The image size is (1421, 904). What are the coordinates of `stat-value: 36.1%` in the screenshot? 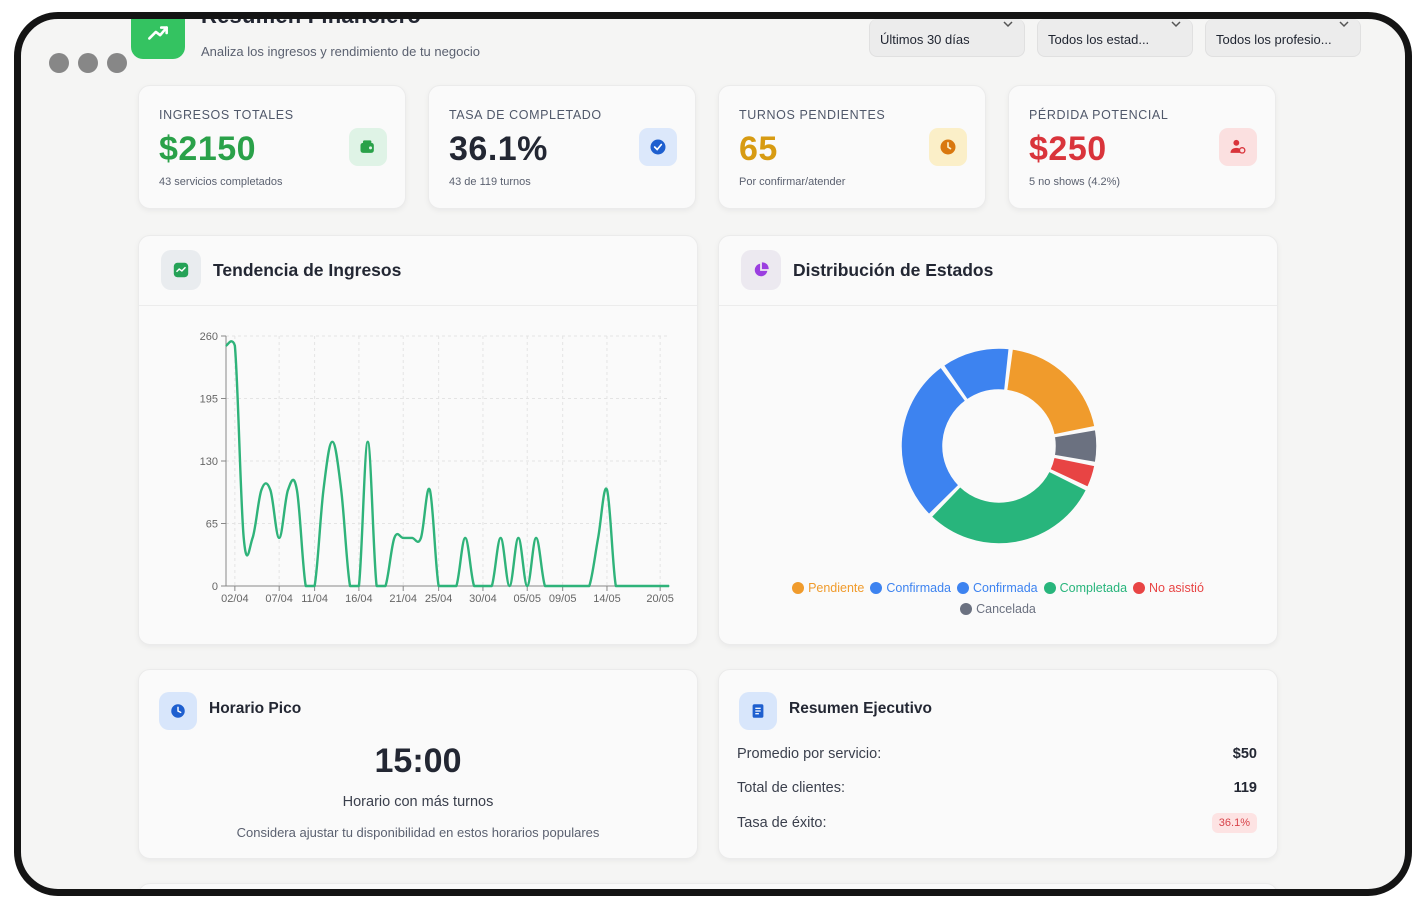 It's located at (498, 149).